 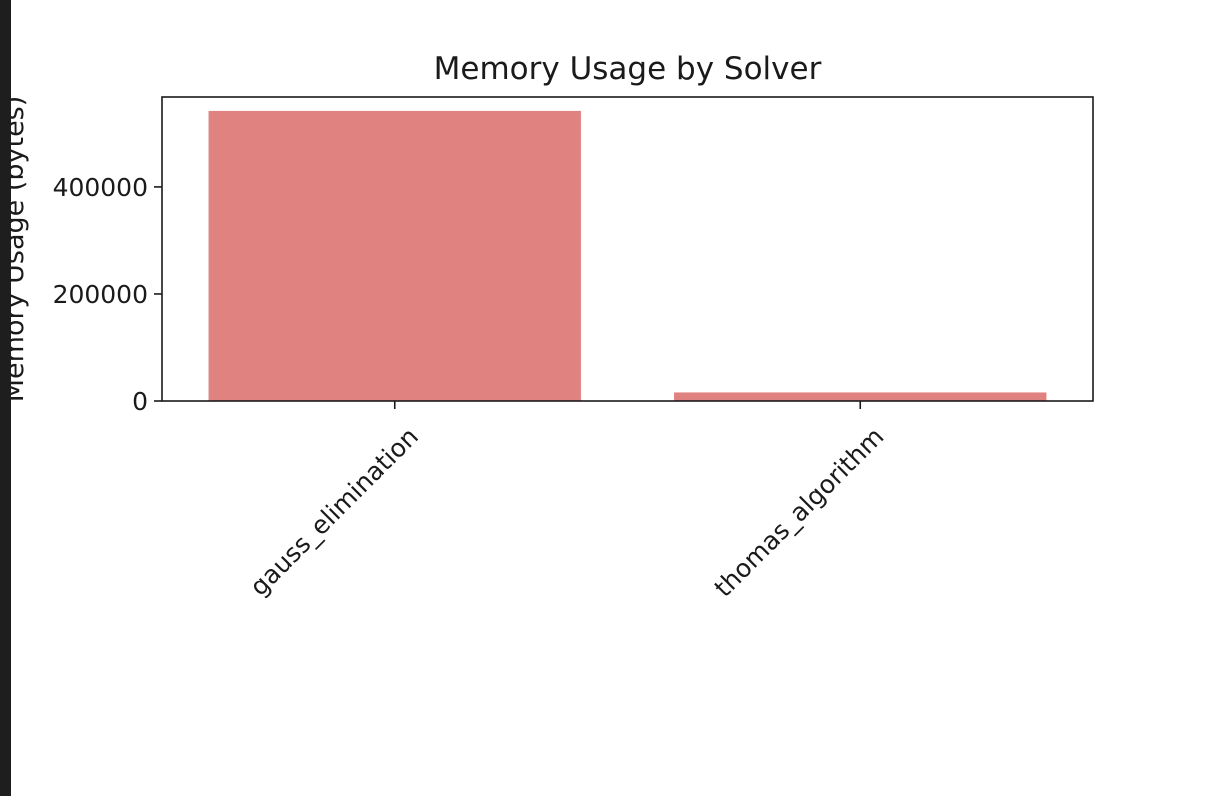 I want to click on bar-gauss-elimination, so click(x=394, y=255).